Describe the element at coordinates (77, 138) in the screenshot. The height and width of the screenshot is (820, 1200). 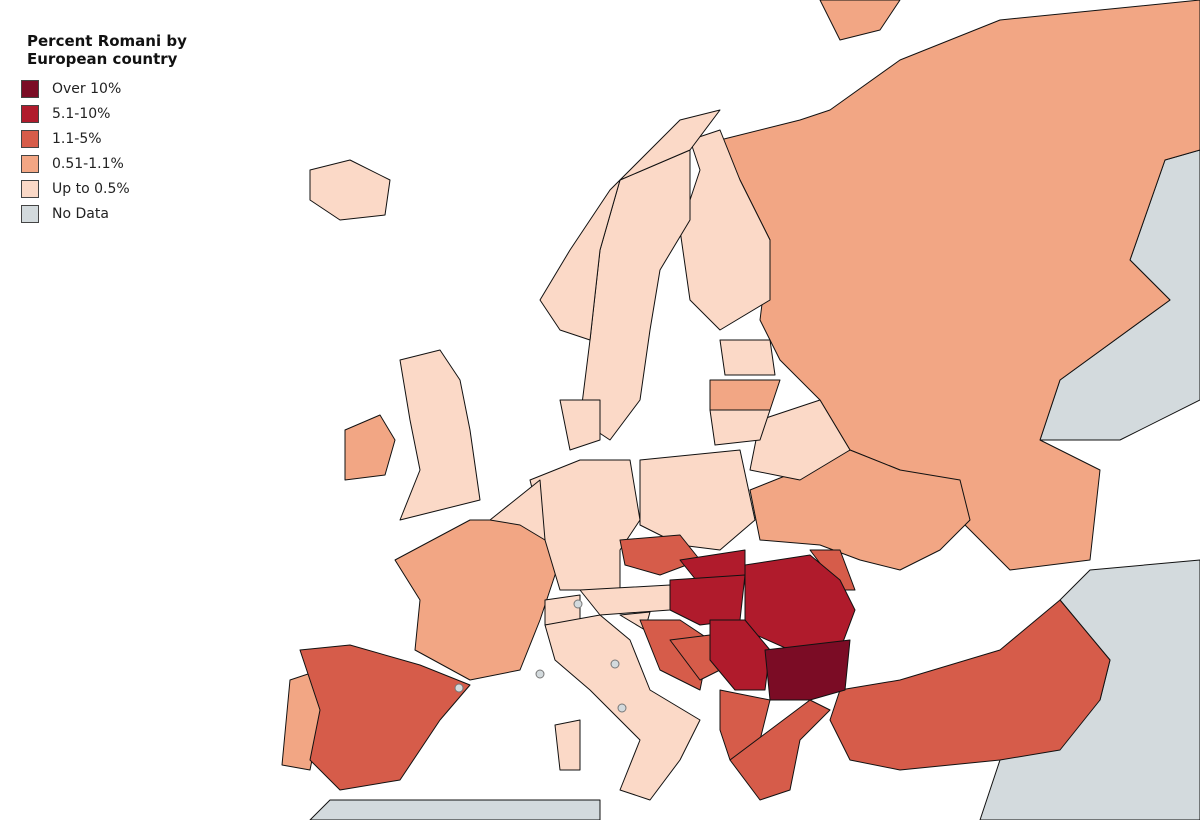
I see `legend-label: 1.1-5%` at that location.